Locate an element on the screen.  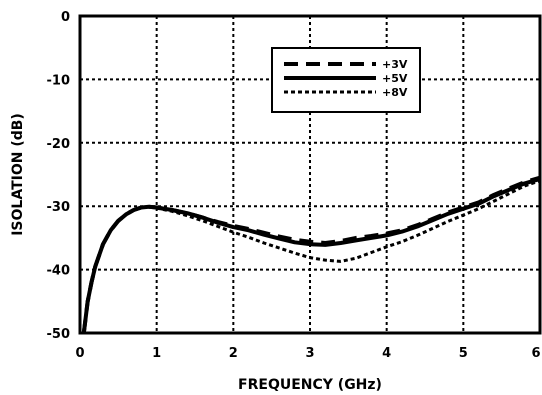
y-tick-label: 0 is located at coordinates (65, 17).